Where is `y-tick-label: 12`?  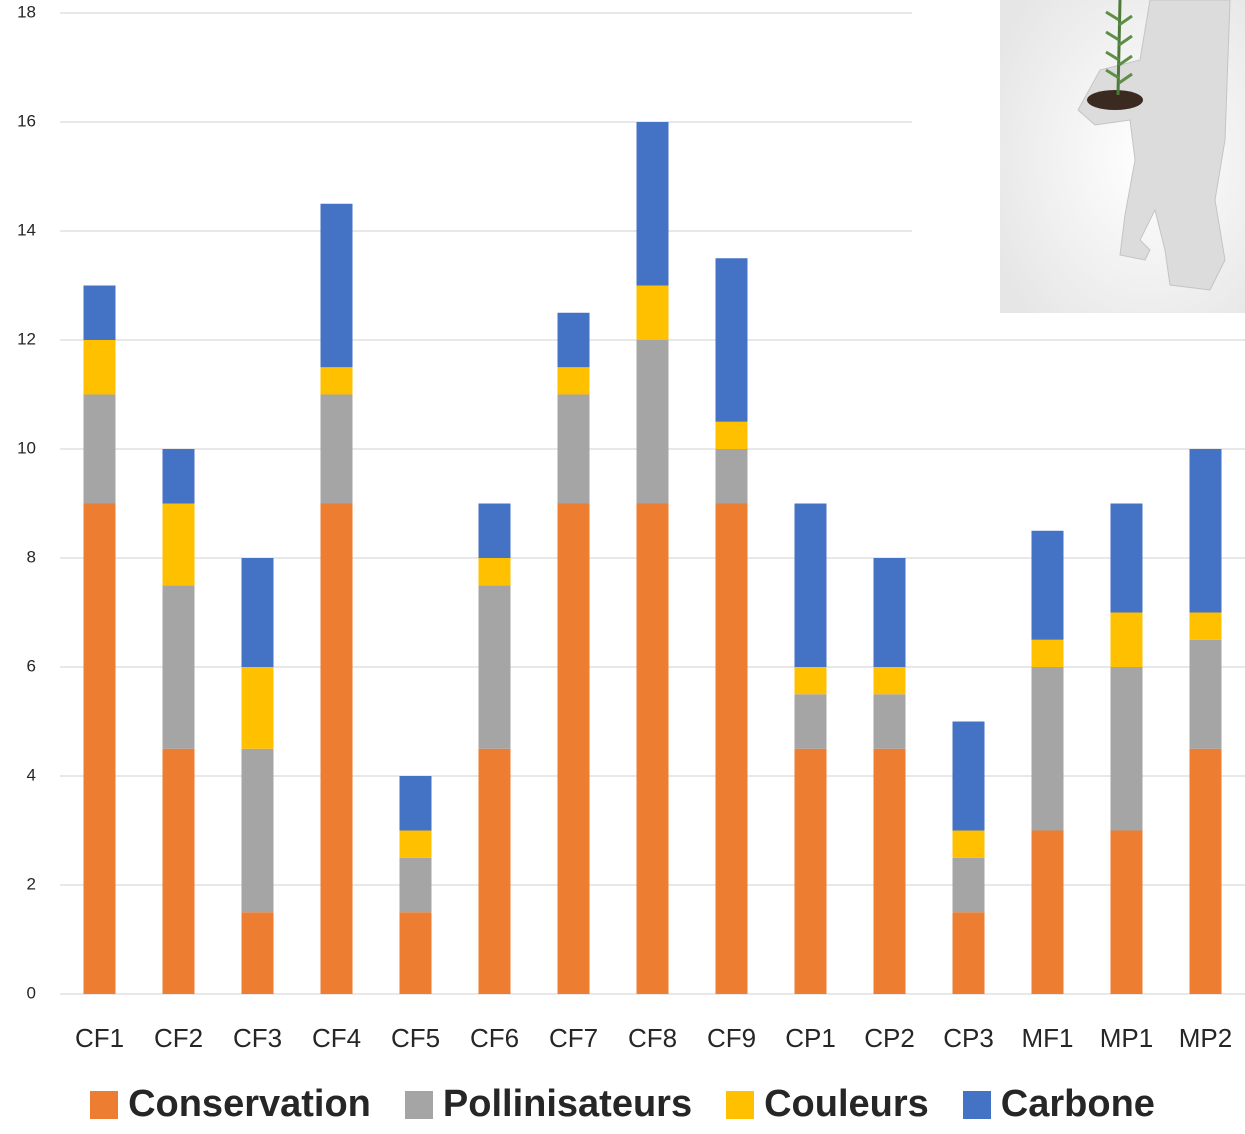
y-tick-label: 12 is located at coordinates (26, 338).